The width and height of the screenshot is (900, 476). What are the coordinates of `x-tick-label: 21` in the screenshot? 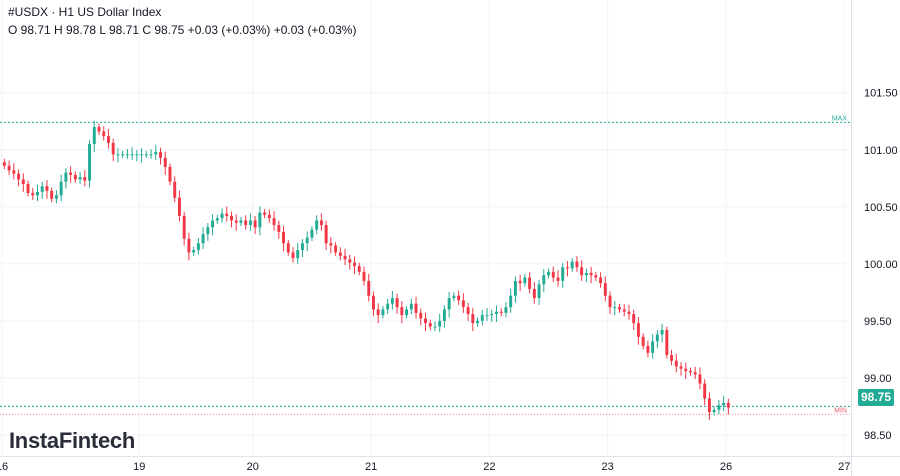 It's located at (371, 467).